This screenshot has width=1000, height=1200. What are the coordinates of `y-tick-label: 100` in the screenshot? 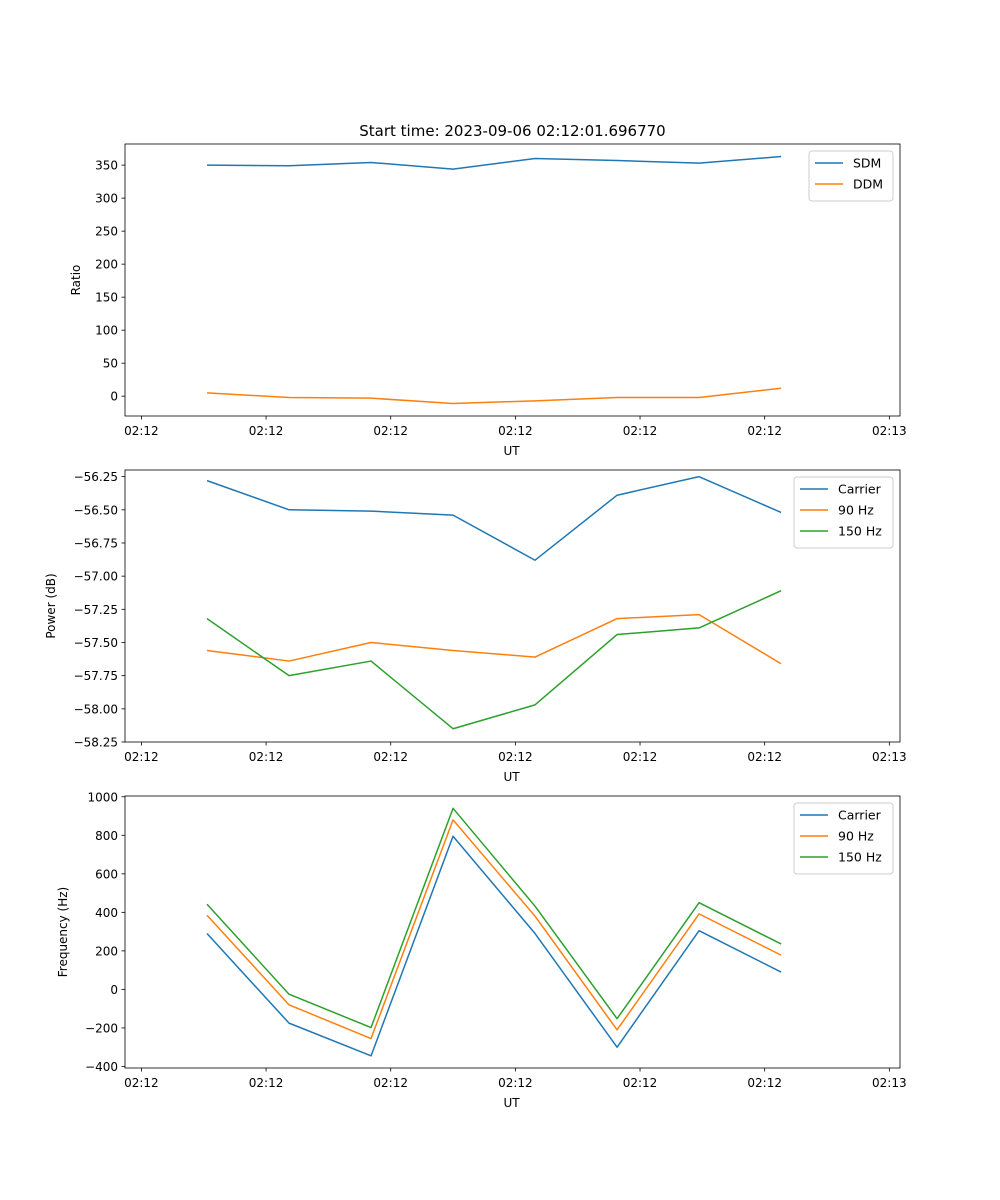 It's located at (106, 331).